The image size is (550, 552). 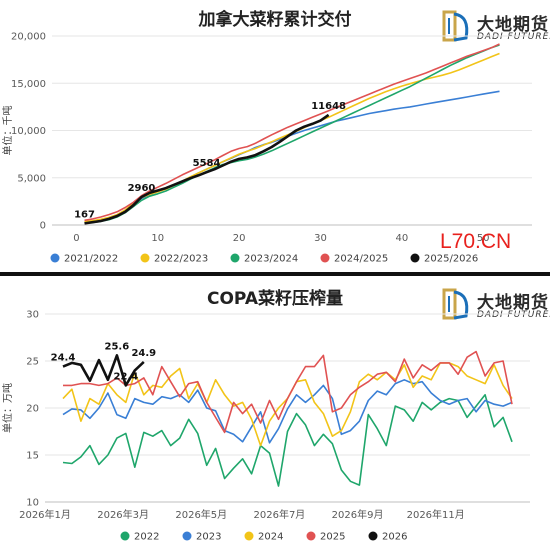 What do you see at coordinates (146, 537) in the screenshot?
I see `legend-label: 2022` at bounding box center [146, 537].